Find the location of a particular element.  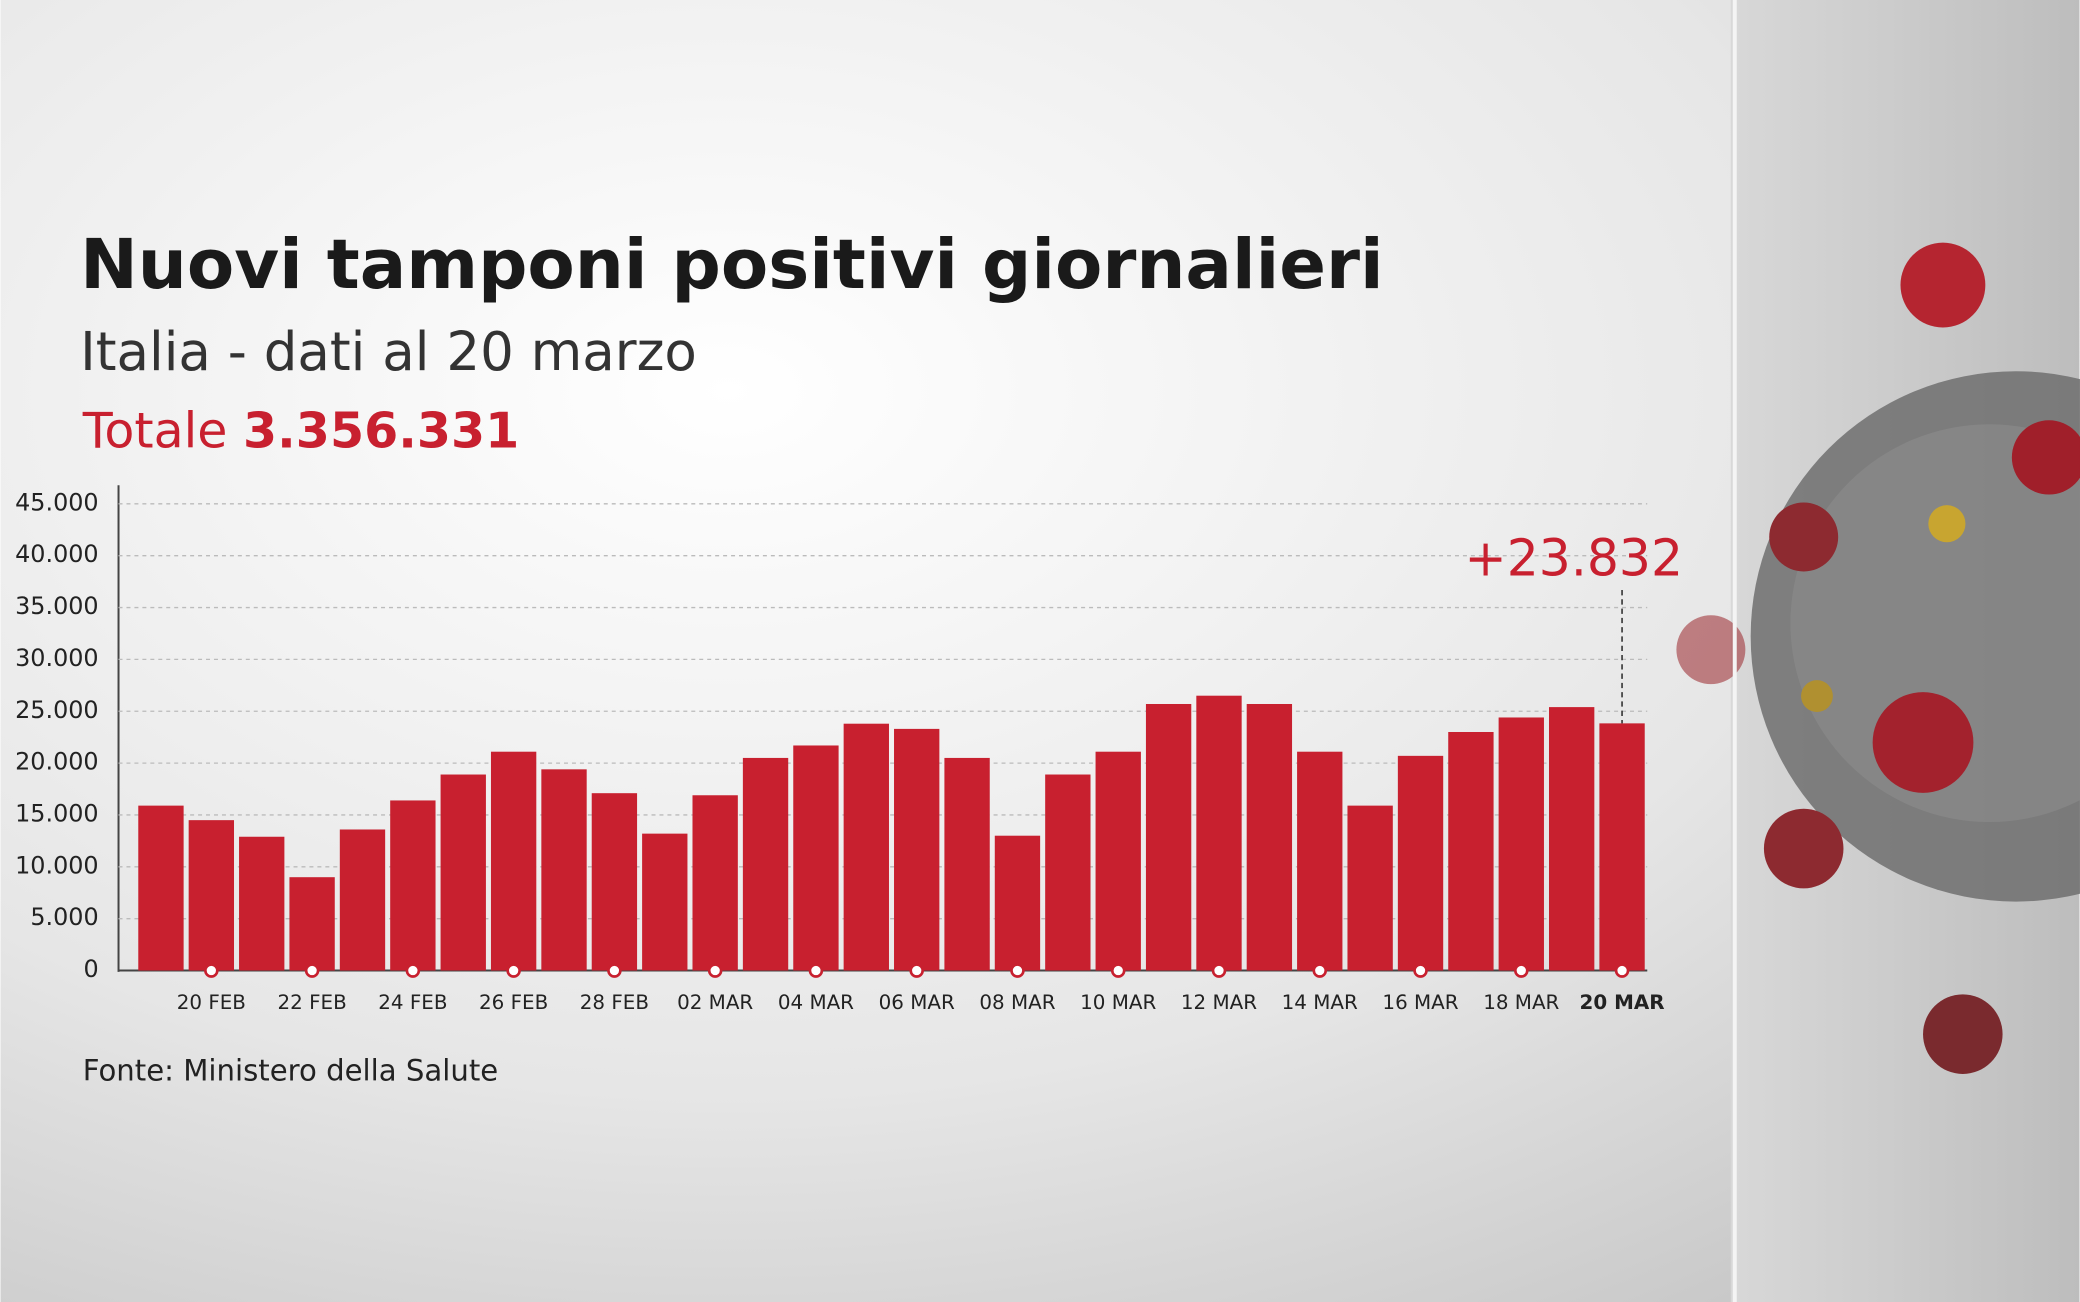

x-tick-label: 22 FEB is located at coordinates (311, 1002).